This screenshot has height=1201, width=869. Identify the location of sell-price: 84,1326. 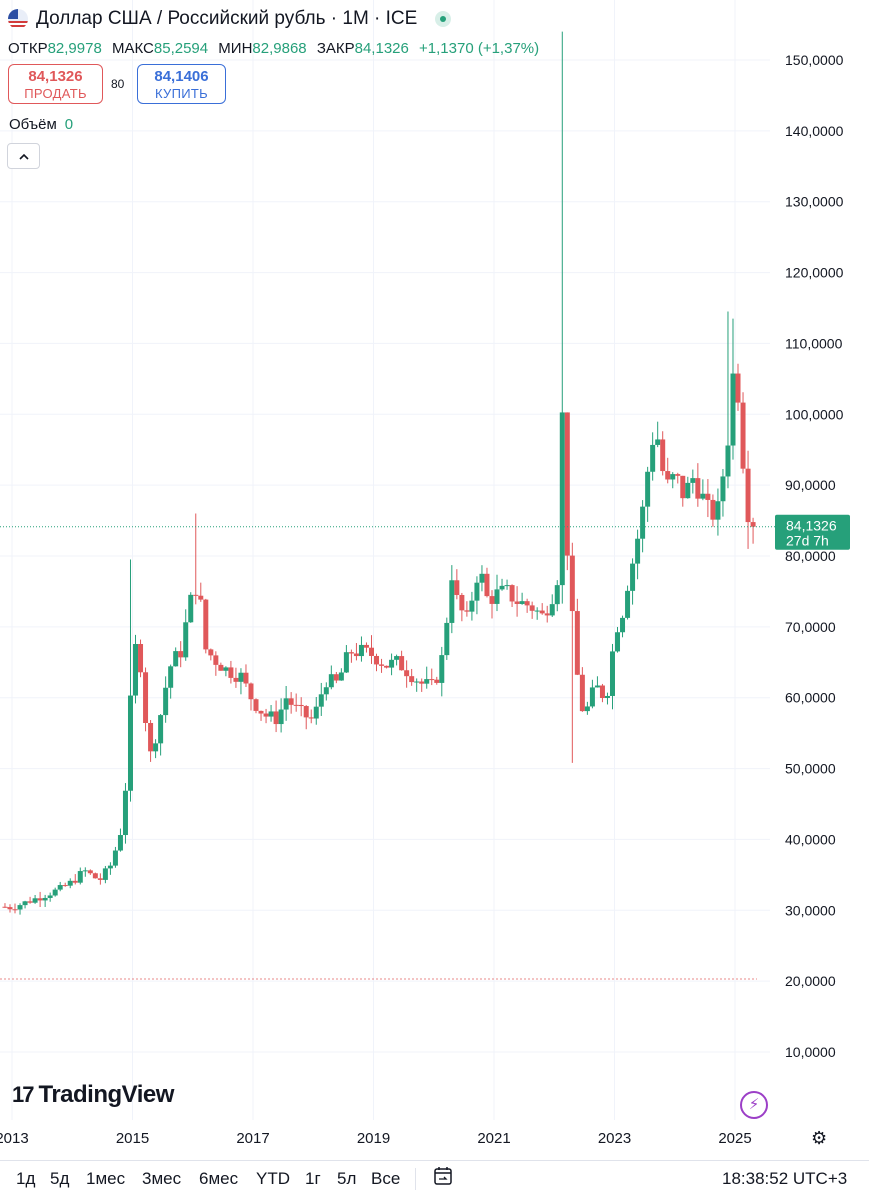
(55, 76).